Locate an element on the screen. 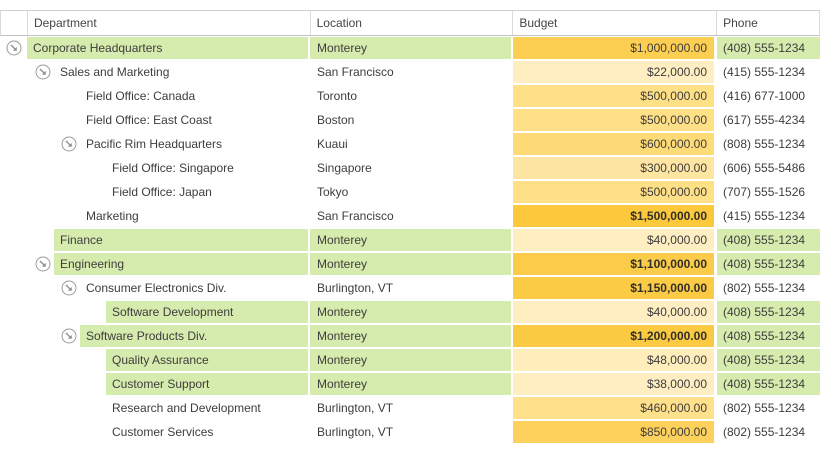 The image size is (820, 471). phone-value: (802) 555-1234 is located at coordinates (764, 408).